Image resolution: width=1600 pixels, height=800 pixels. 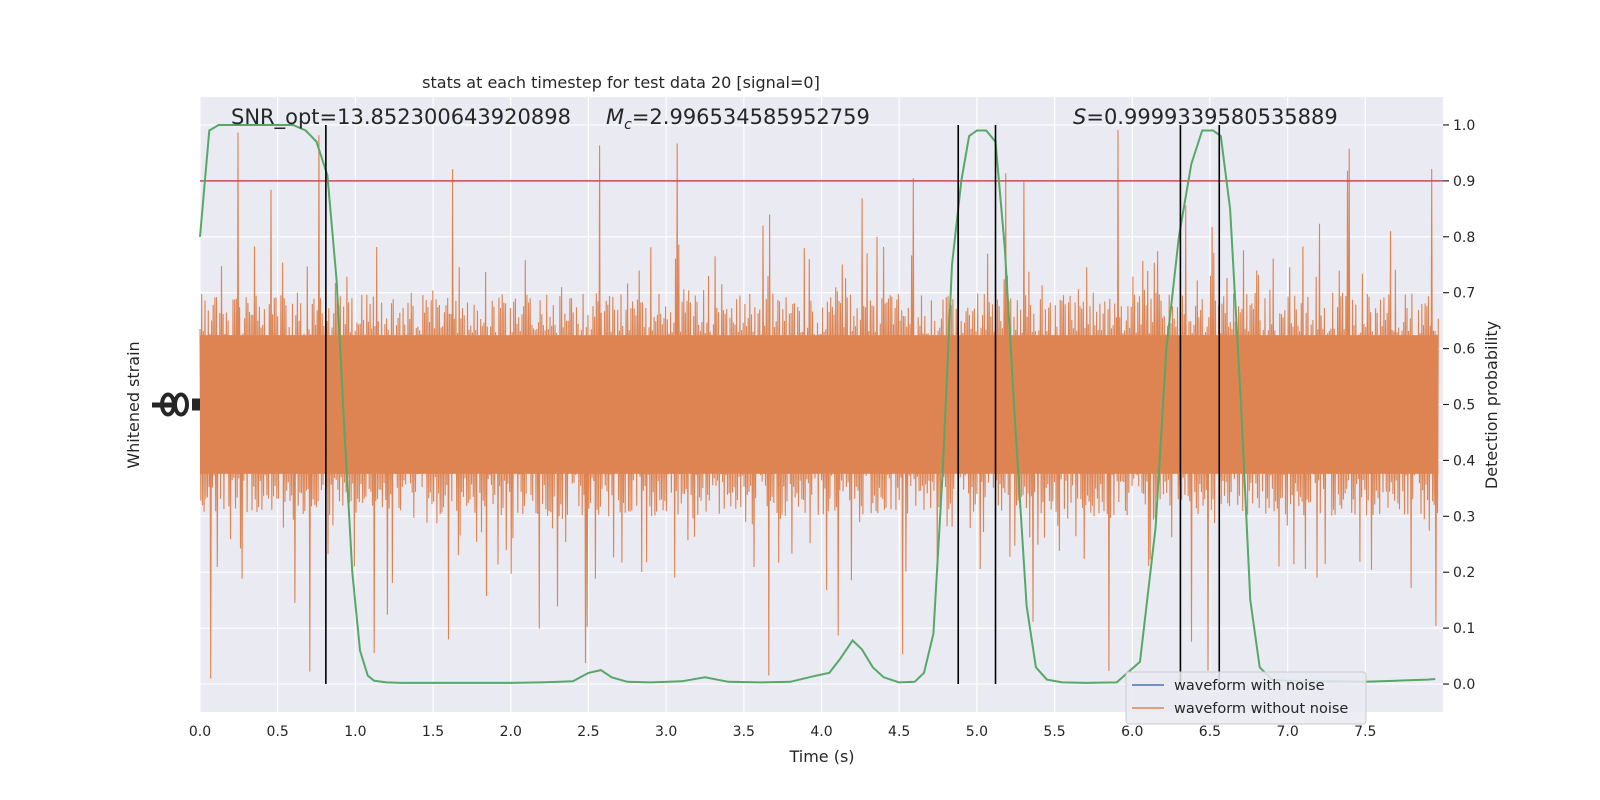 I want to click on chirp-mass-annotation: Mc=2.996534585952759, so click(x=738, y=119).